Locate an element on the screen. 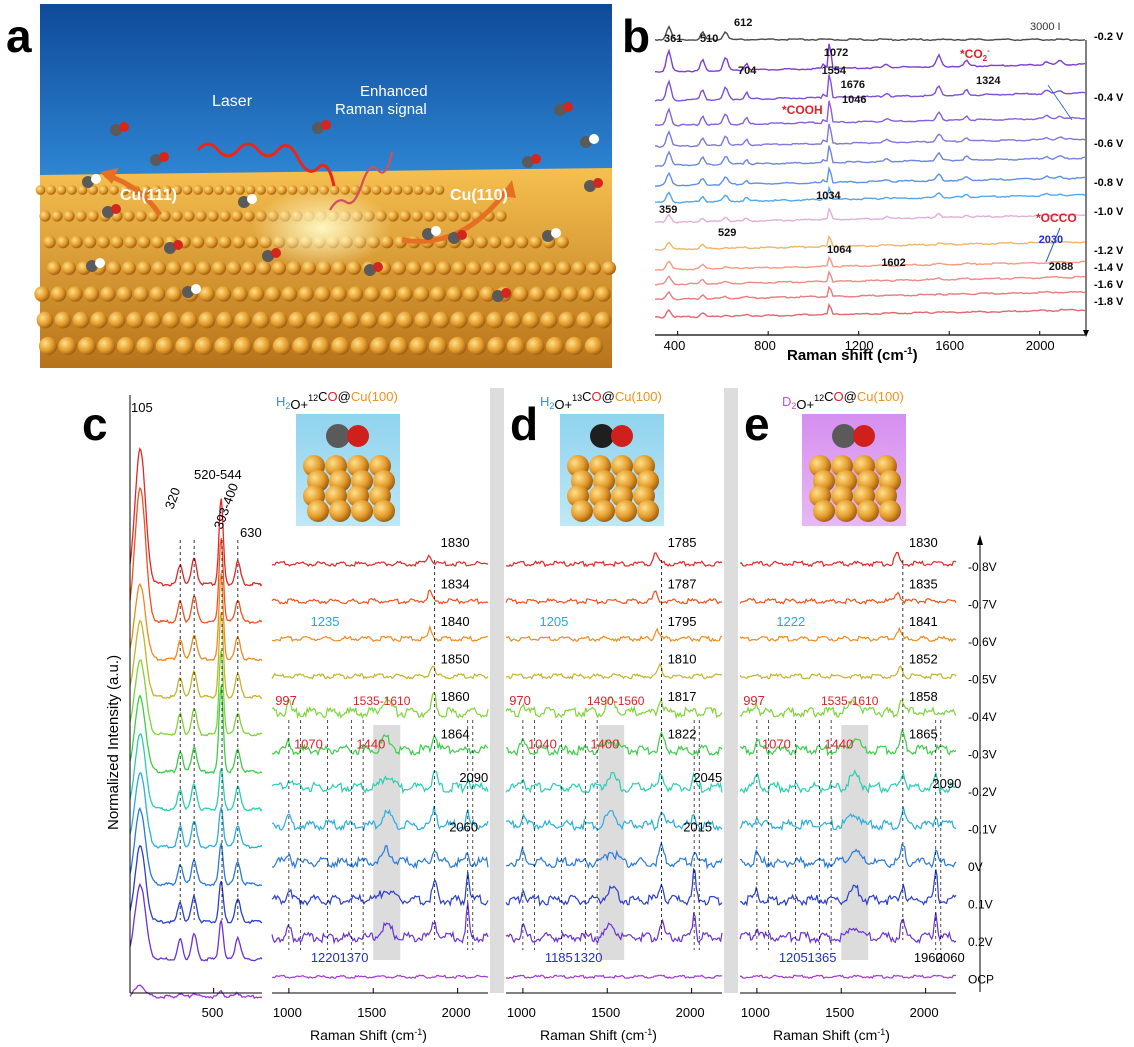 The height and width of the screenshot is (1047, 1134). b-potential-label: -1.2 V is located at coordinates (1109, 251).